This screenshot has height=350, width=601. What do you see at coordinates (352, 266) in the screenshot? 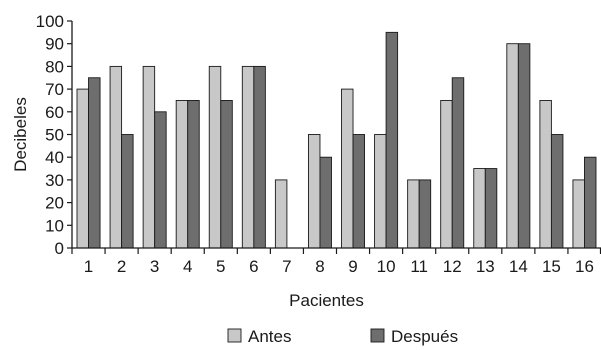
I see `x-tick-label: 9` at bounding box center [352, 266].